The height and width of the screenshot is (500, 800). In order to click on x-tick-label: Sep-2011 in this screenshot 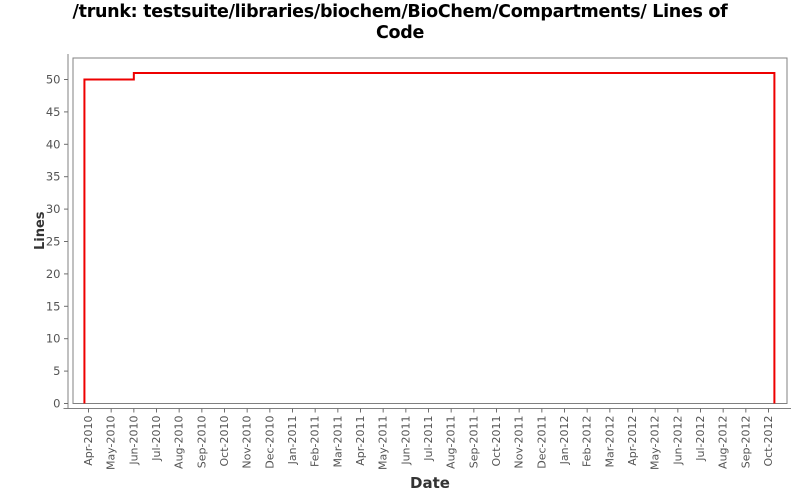, I will do `click(473, 442)`.